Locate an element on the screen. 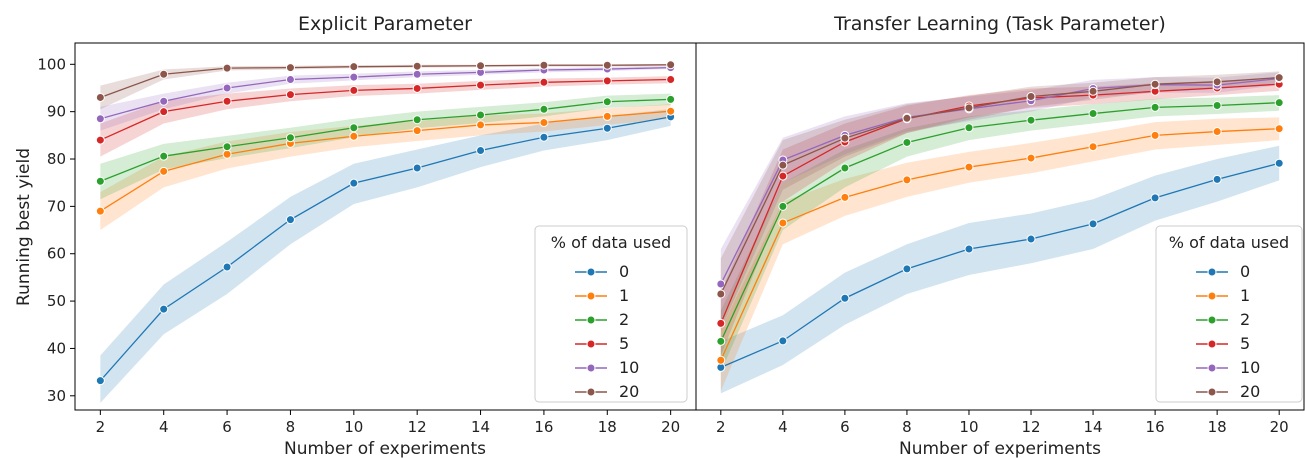 This screenshot has width=1305, height=458. series-20-line is located at coordinates (385, 81).